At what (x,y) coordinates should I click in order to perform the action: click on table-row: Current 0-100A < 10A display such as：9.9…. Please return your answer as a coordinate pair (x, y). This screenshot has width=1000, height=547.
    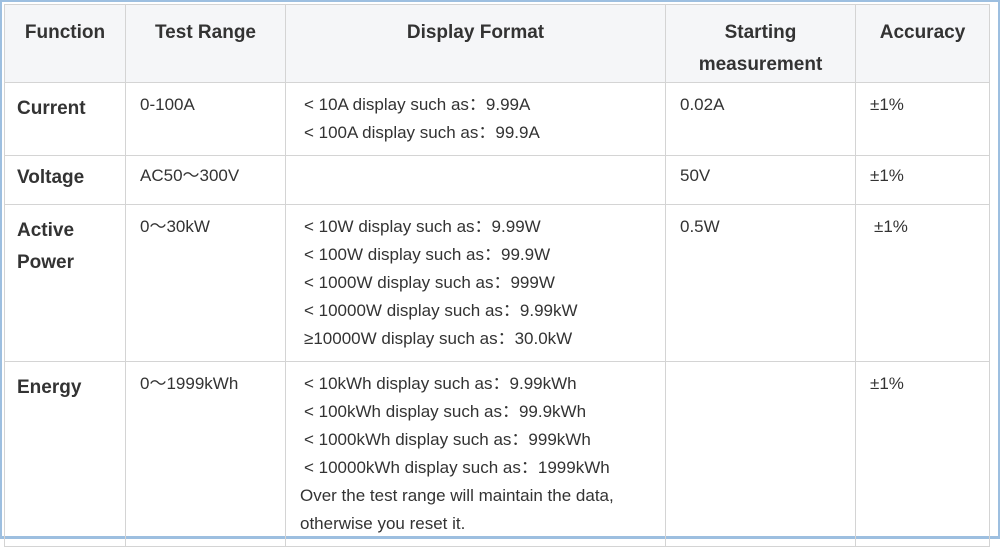
    Looking at the image, I should click on (497, 119).